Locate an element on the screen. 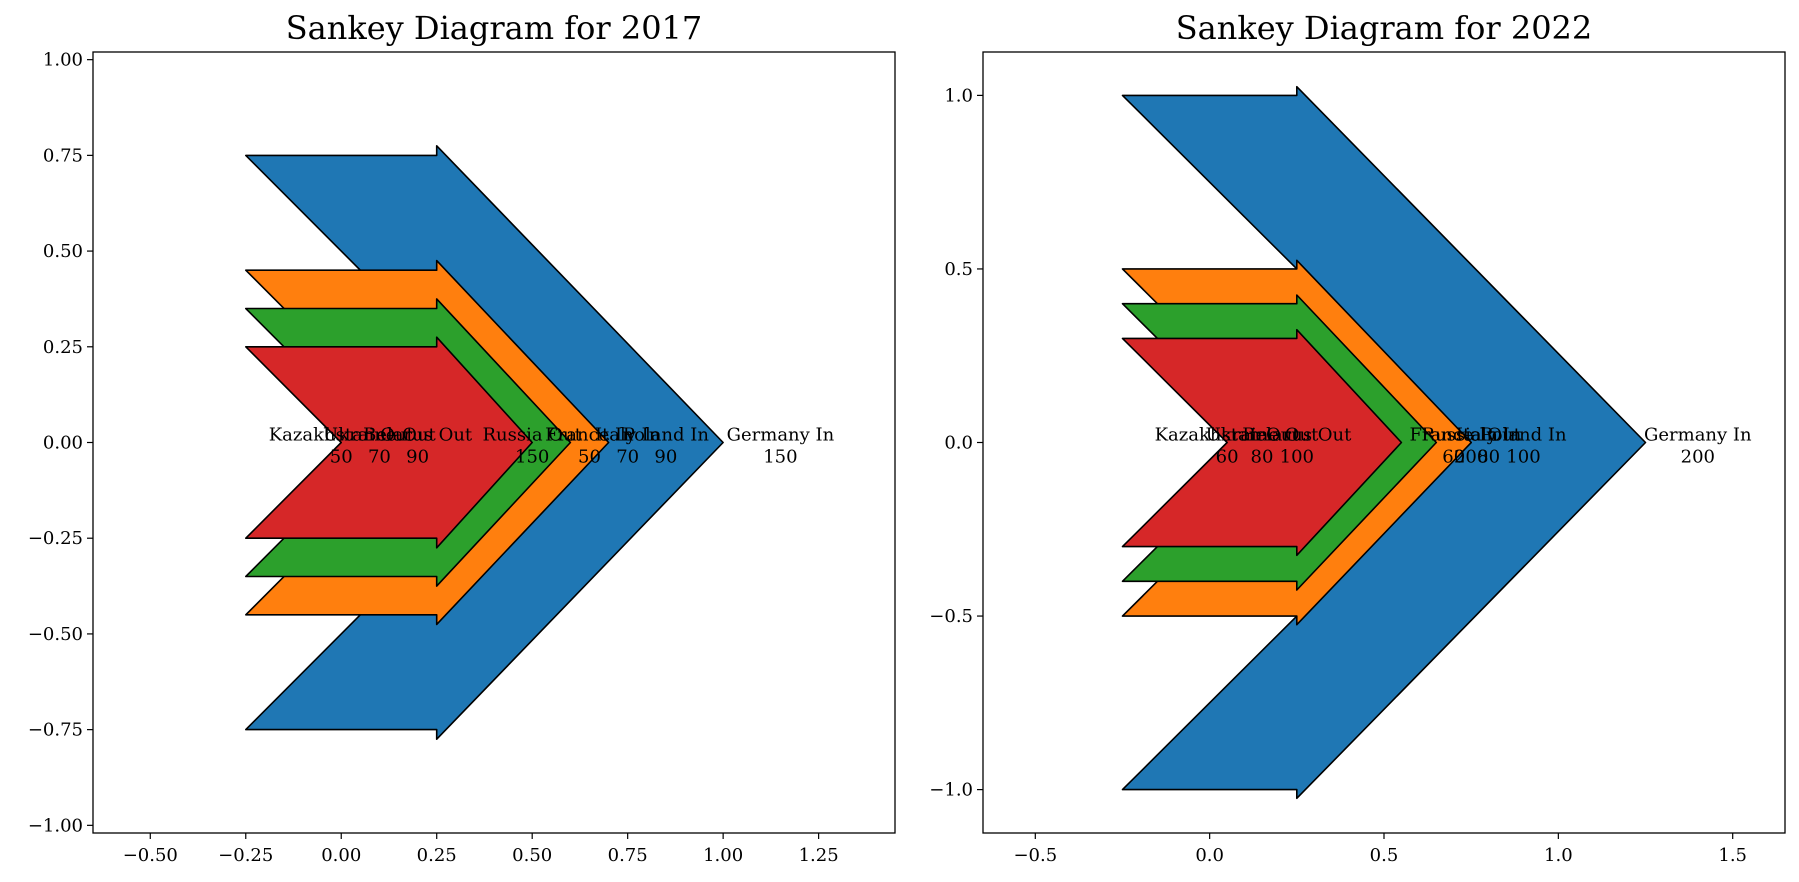  chart-title: Sankey Diagram for 2017 is located at coordinates (494, 28).